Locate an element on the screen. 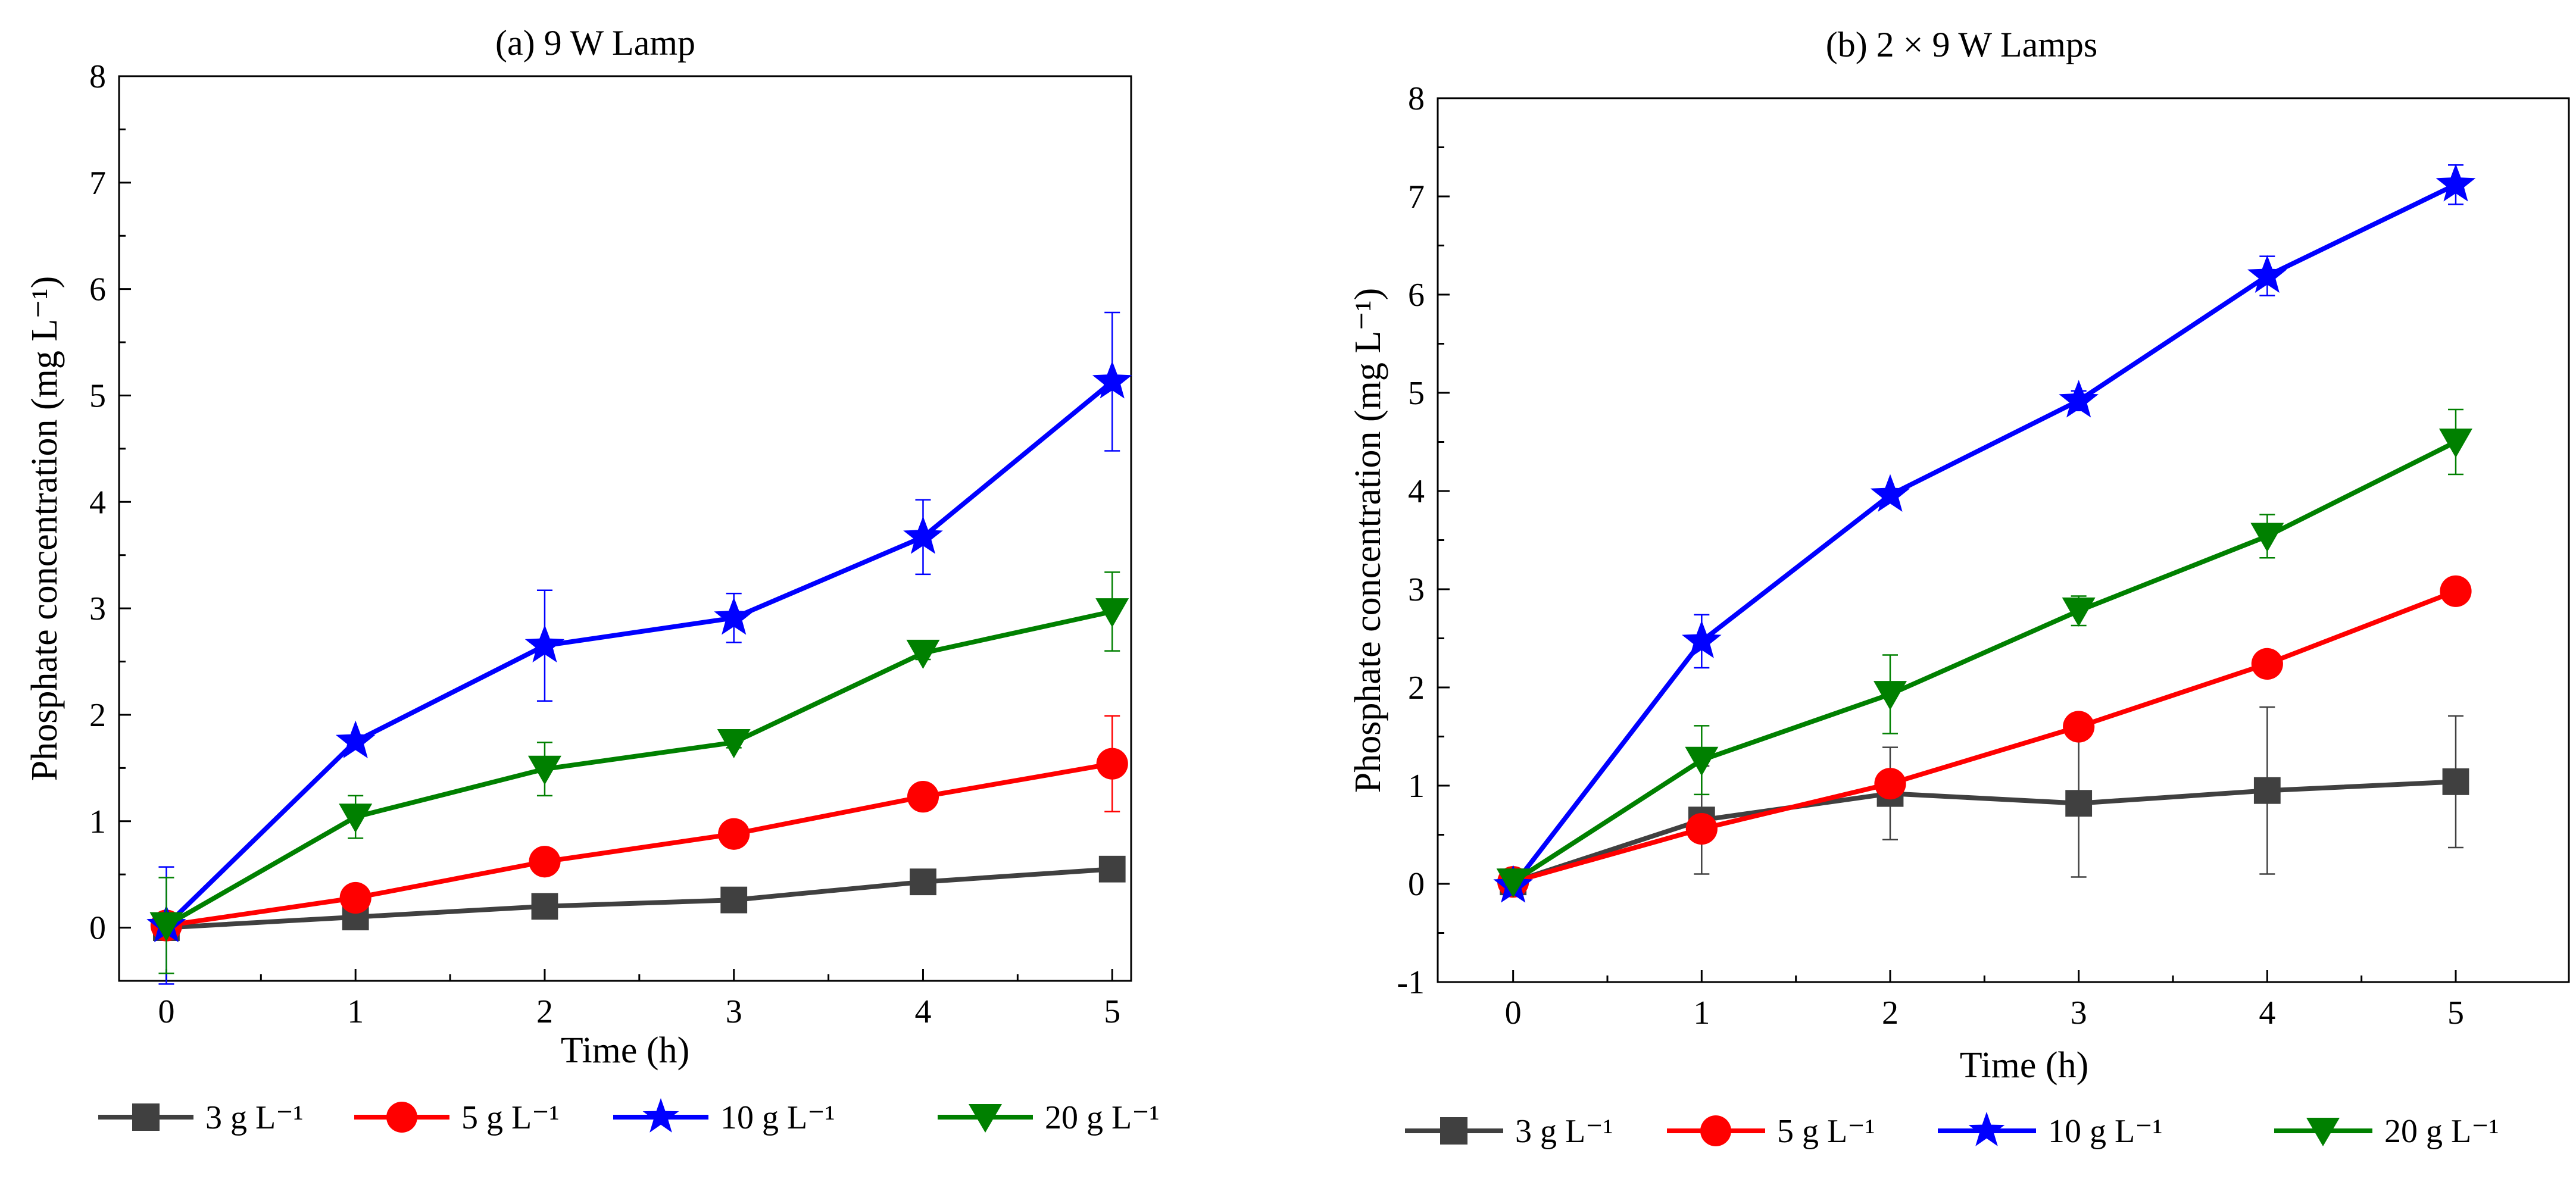 This screenshot has width=2576, height=1185. chart-b-y-tick-label: 4 is located at coordinates (1416, 492).